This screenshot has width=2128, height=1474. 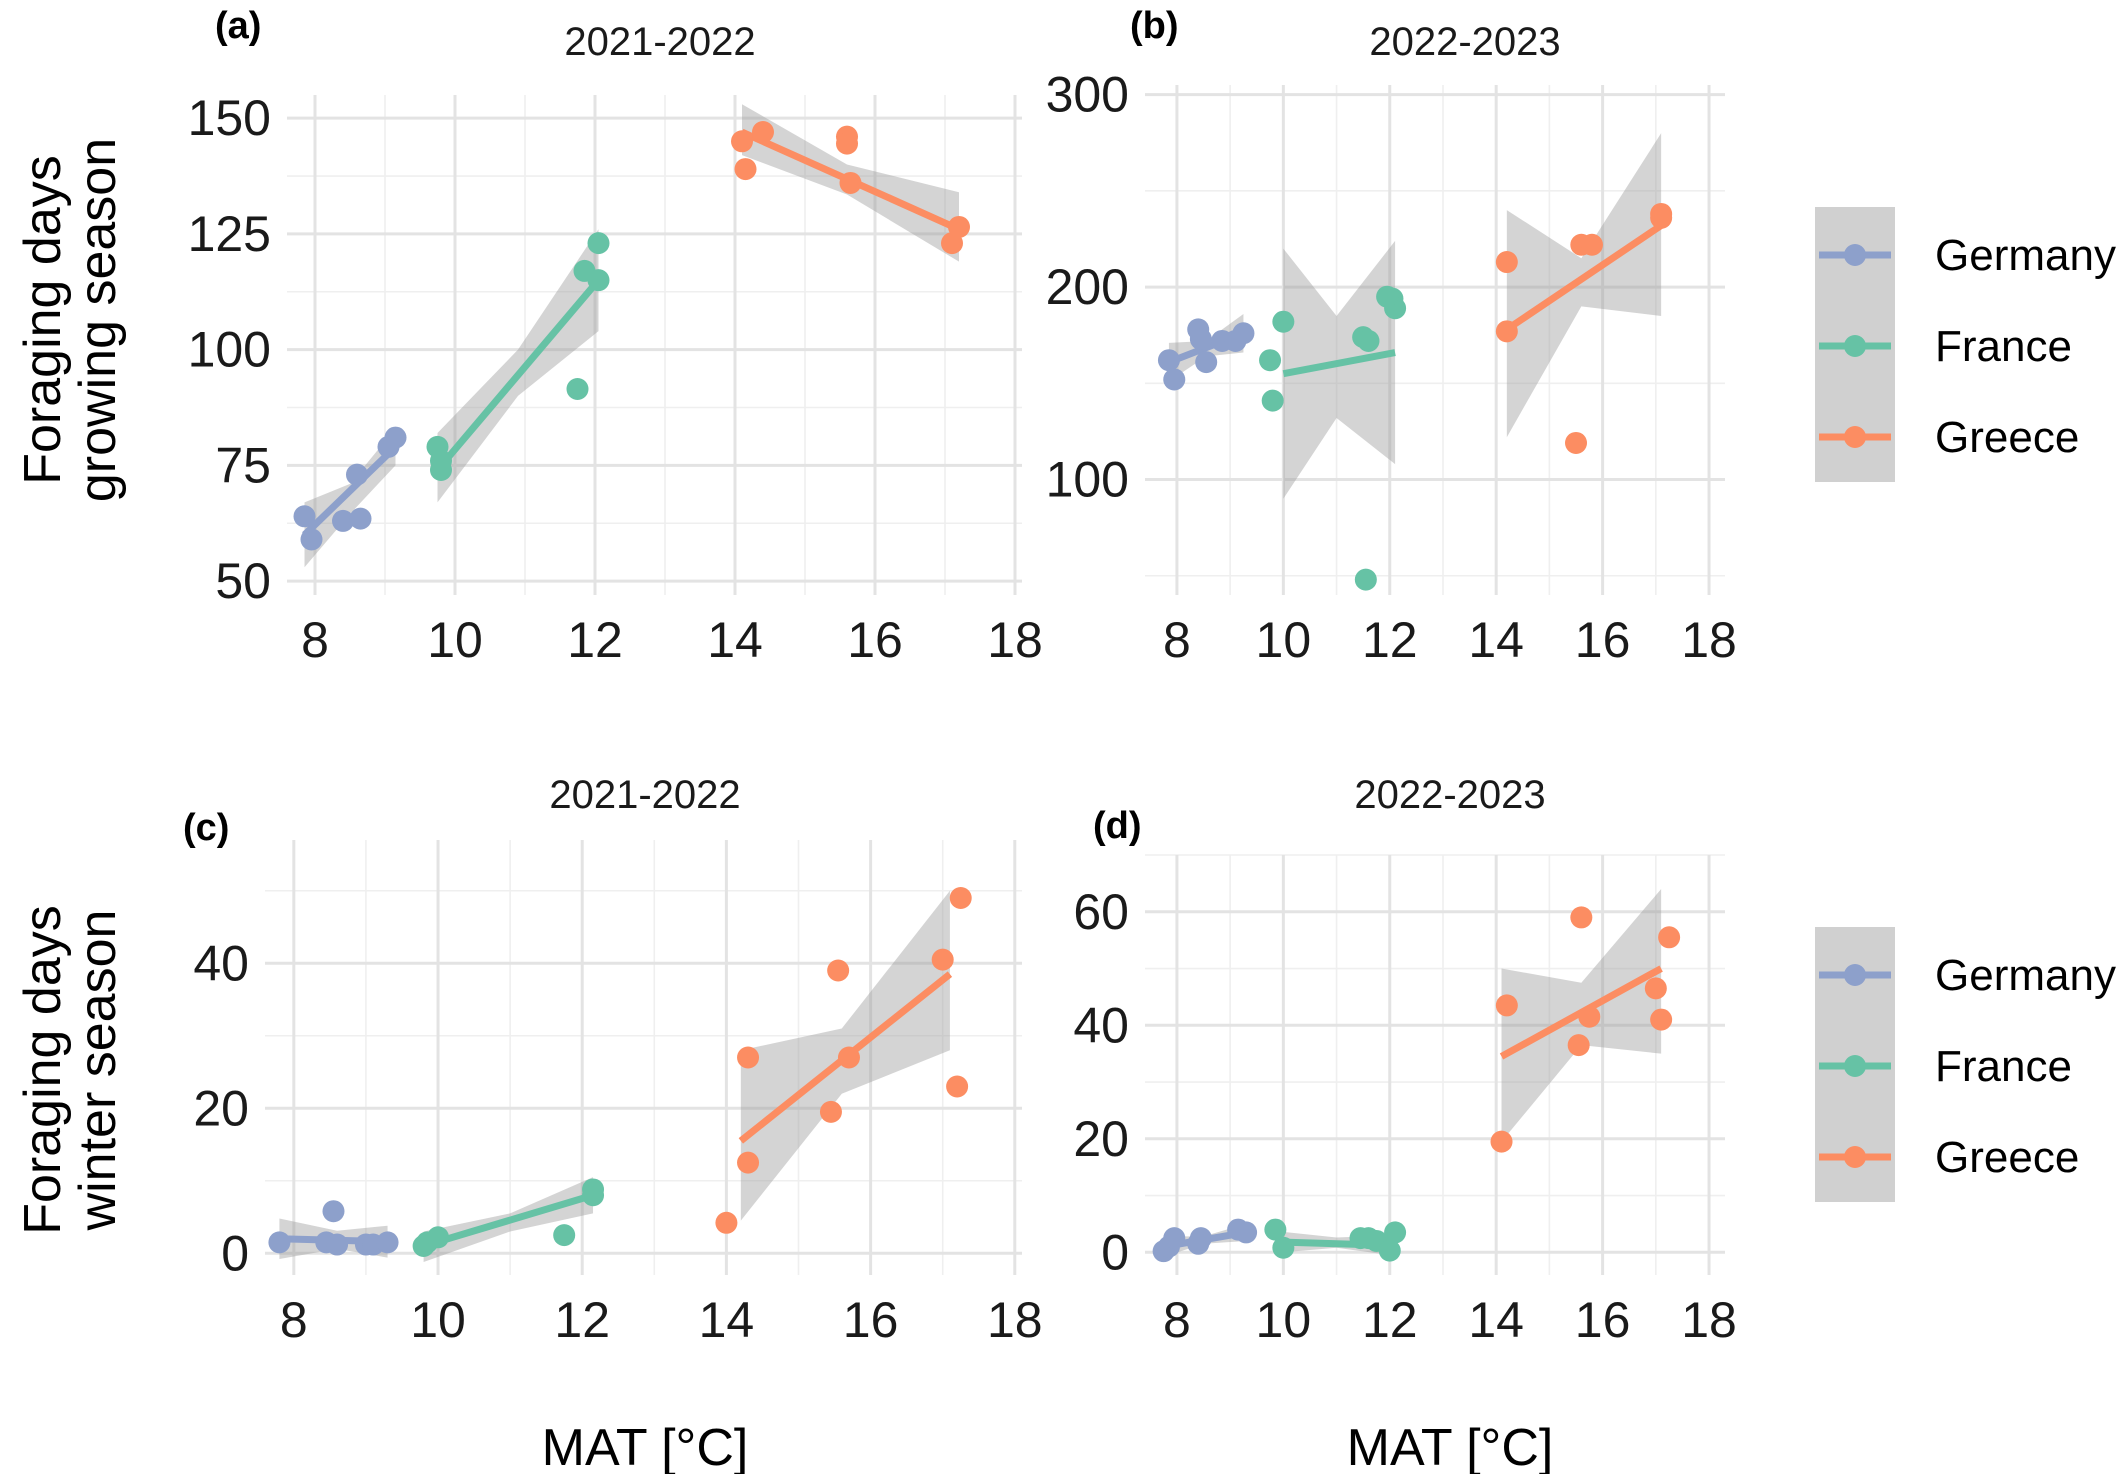 What do you see at coordinates (243, 581) in the screenshot?
I see `y-tick-label: 50` at bounding box center [243, 581].